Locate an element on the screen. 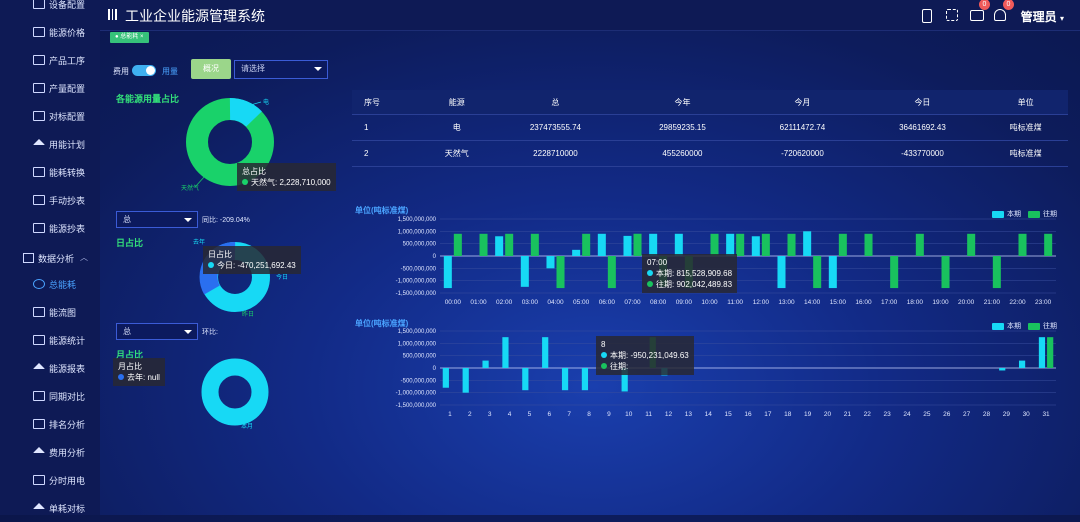 The width and height of the screenshot is (1080, 522). x-tick-label: 7 is located at coordinates (569, 414).